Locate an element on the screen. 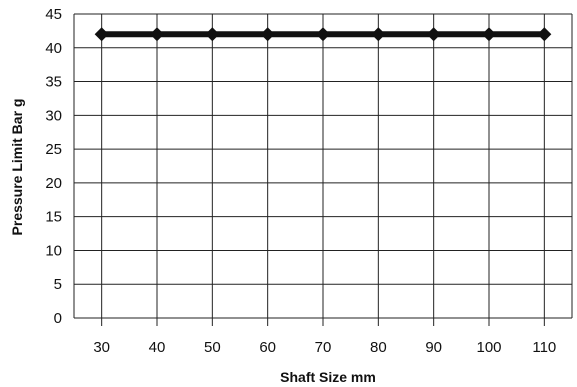  x-axis-label: Shaft Size mm is located at coordinates (328, 377).